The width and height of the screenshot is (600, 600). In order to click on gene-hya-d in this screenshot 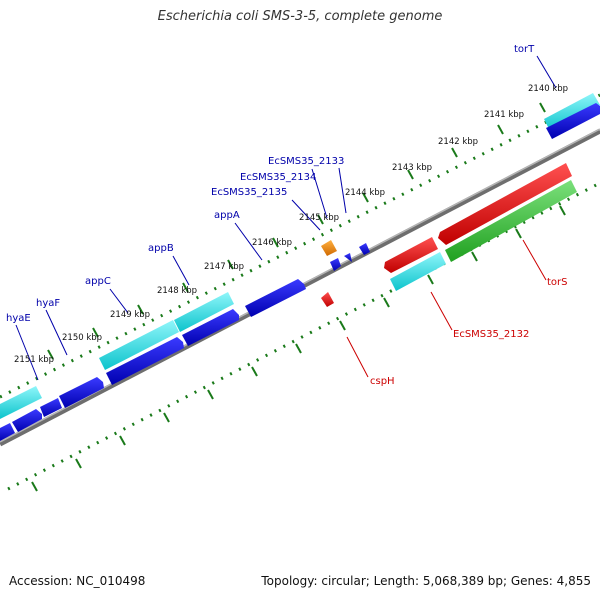, I will do `click(27, 420)`.